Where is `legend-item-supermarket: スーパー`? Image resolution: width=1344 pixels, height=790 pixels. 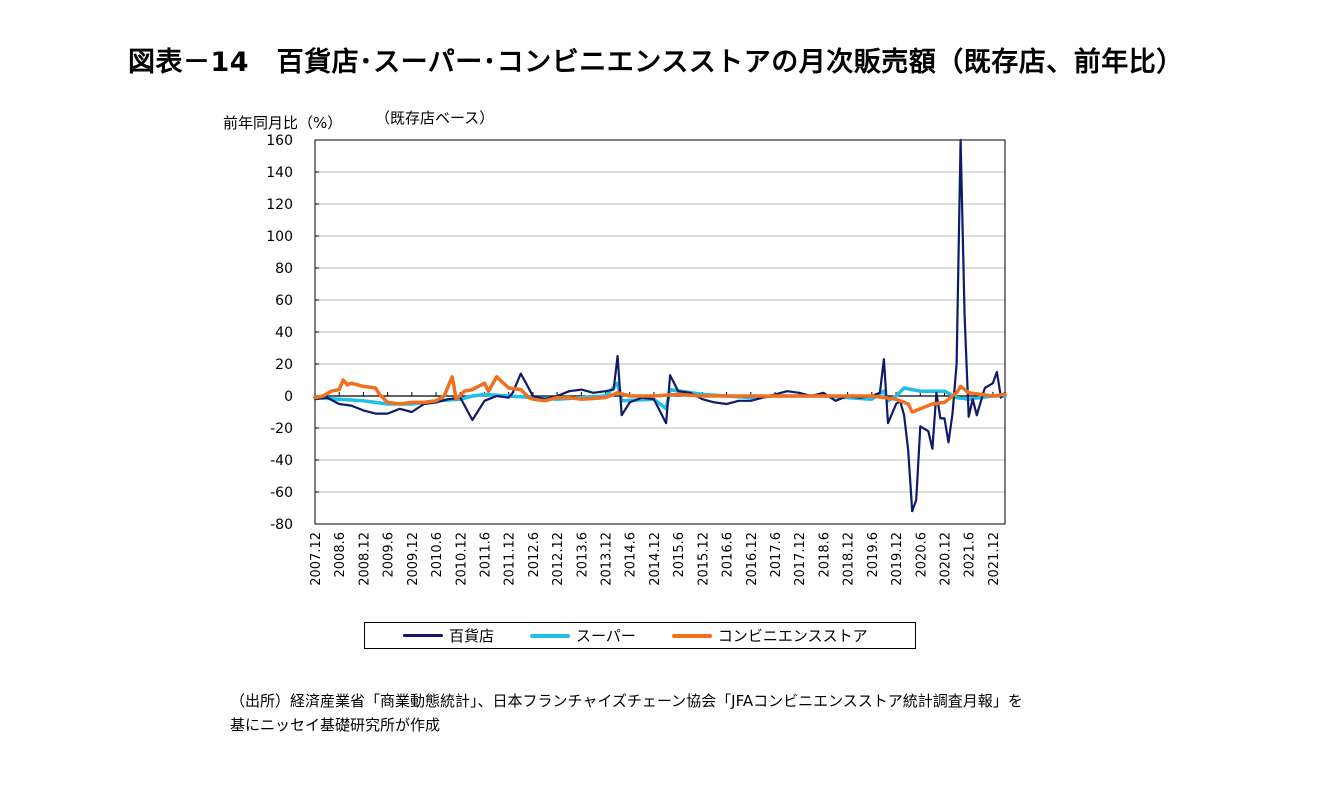
legend-item-supermarket: スーパー is located at coordinates (583, 635).